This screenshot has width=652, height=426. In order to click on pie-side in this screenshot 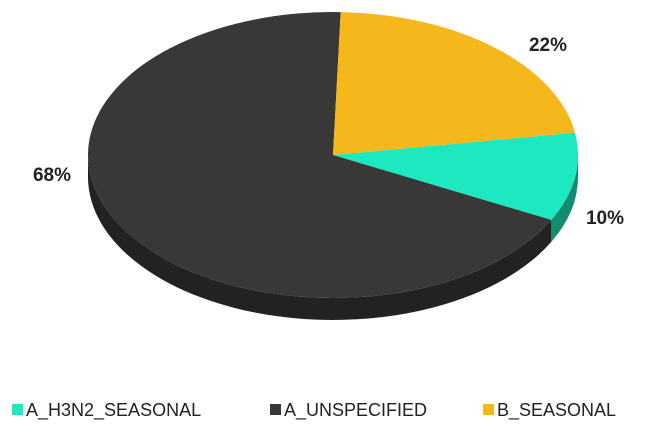, I will do `click(564, 198)`.